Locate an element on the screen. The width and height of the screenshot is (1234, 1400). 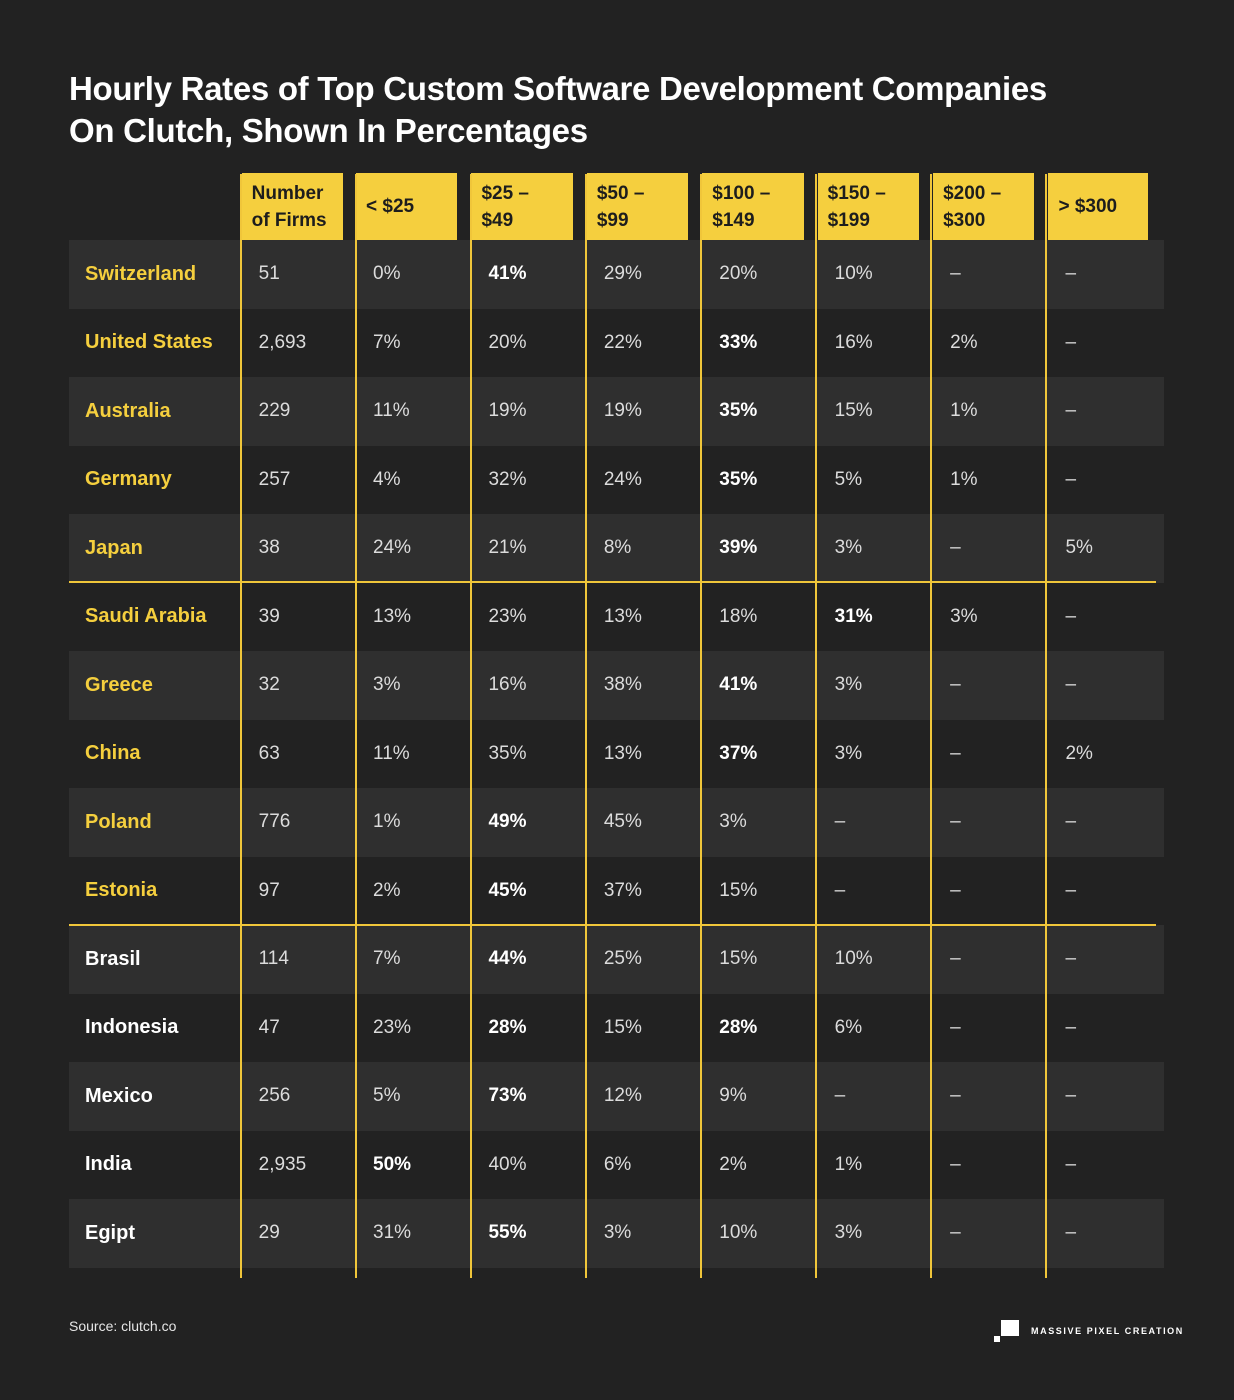
firm-count-cell: 2,935 is located at coordinates (299, 1164).